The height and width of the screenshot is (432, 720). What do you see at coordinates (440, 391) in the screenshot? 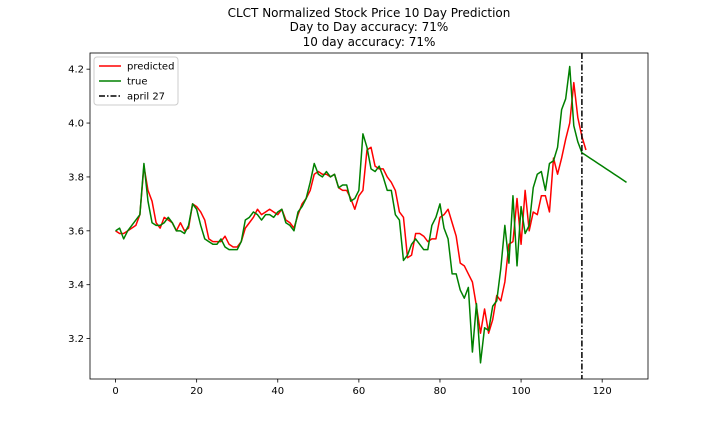
I see `x-tick-label: 80` at bounding box center [440, 391].